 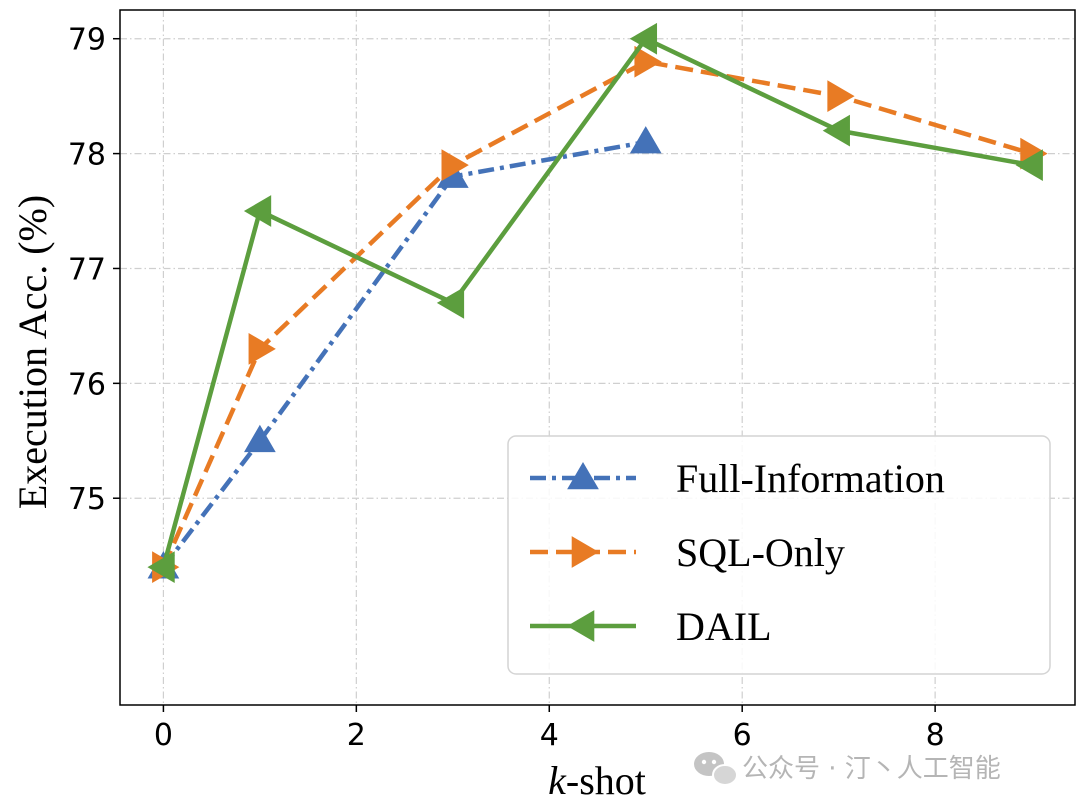 What do you see at coordinates (87, 499) in the screenshot?
I see `y-tick-label: 75` at bounding box center [87, 499].